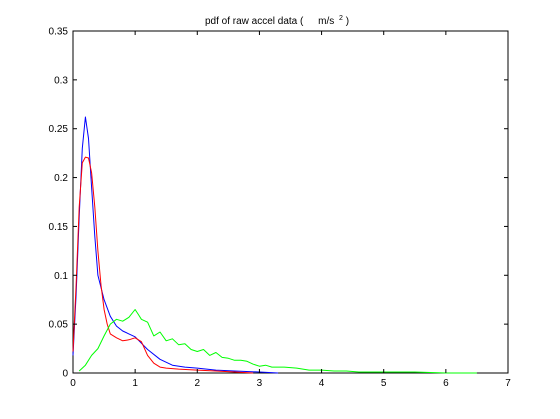  What do you see at coordinates (347, 21) in the screenshot?
I see `chart-title-close: )` at bounding box center [347, 21].